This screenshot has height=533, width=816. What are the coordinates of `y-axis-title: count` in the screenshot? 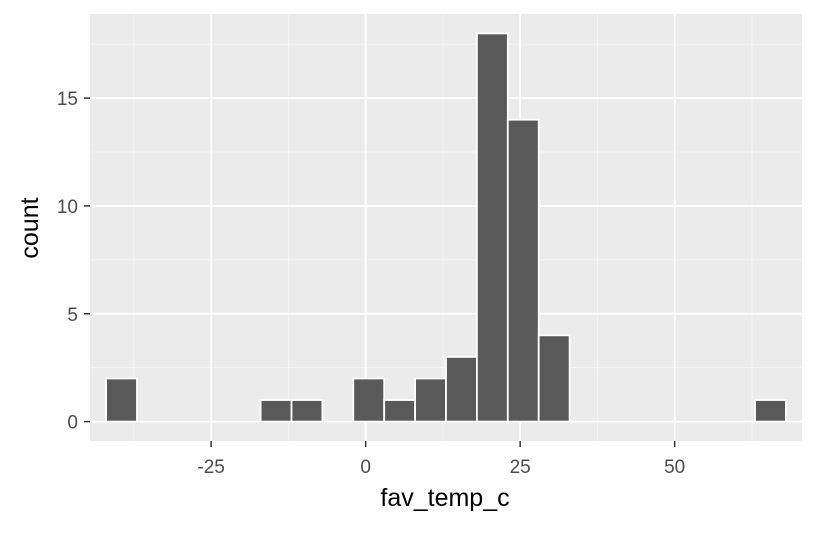 It's located at (30, 227).